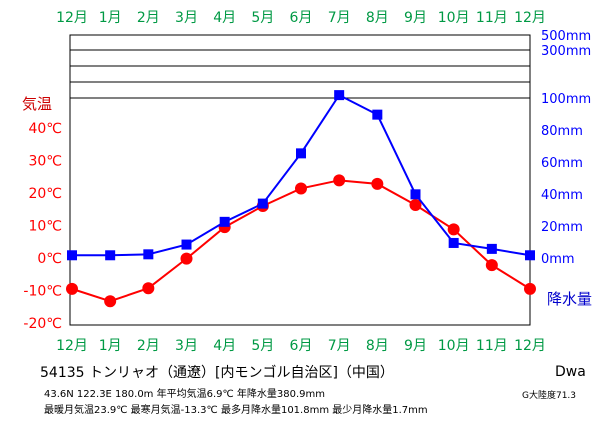 The image size is (611, 425). What do you see at coordinates (224, 18) in the screenshot?
I see `month-label-top: 4月` at bounding box center [224, 18].